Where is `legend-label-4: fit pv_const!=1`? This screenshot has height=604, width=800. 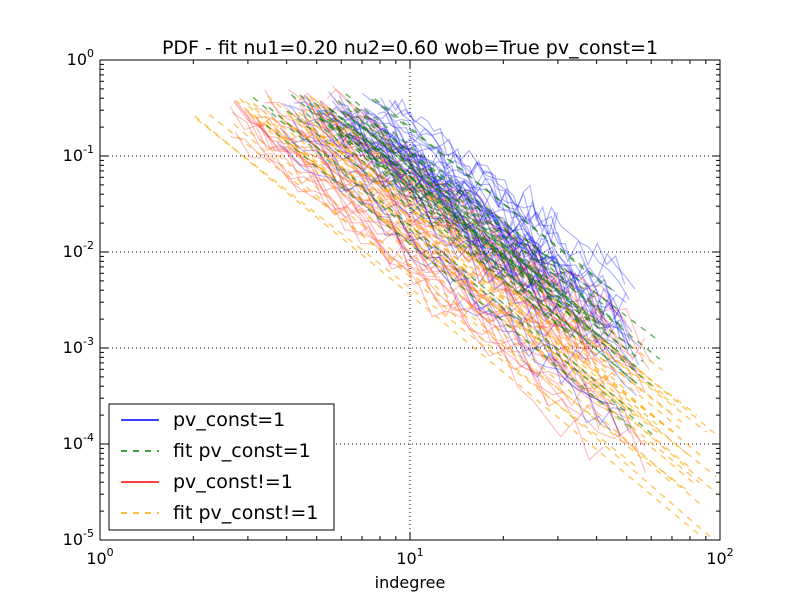
legend-label-4: fit pv_const!=1 is located at coordinates (245, 513).